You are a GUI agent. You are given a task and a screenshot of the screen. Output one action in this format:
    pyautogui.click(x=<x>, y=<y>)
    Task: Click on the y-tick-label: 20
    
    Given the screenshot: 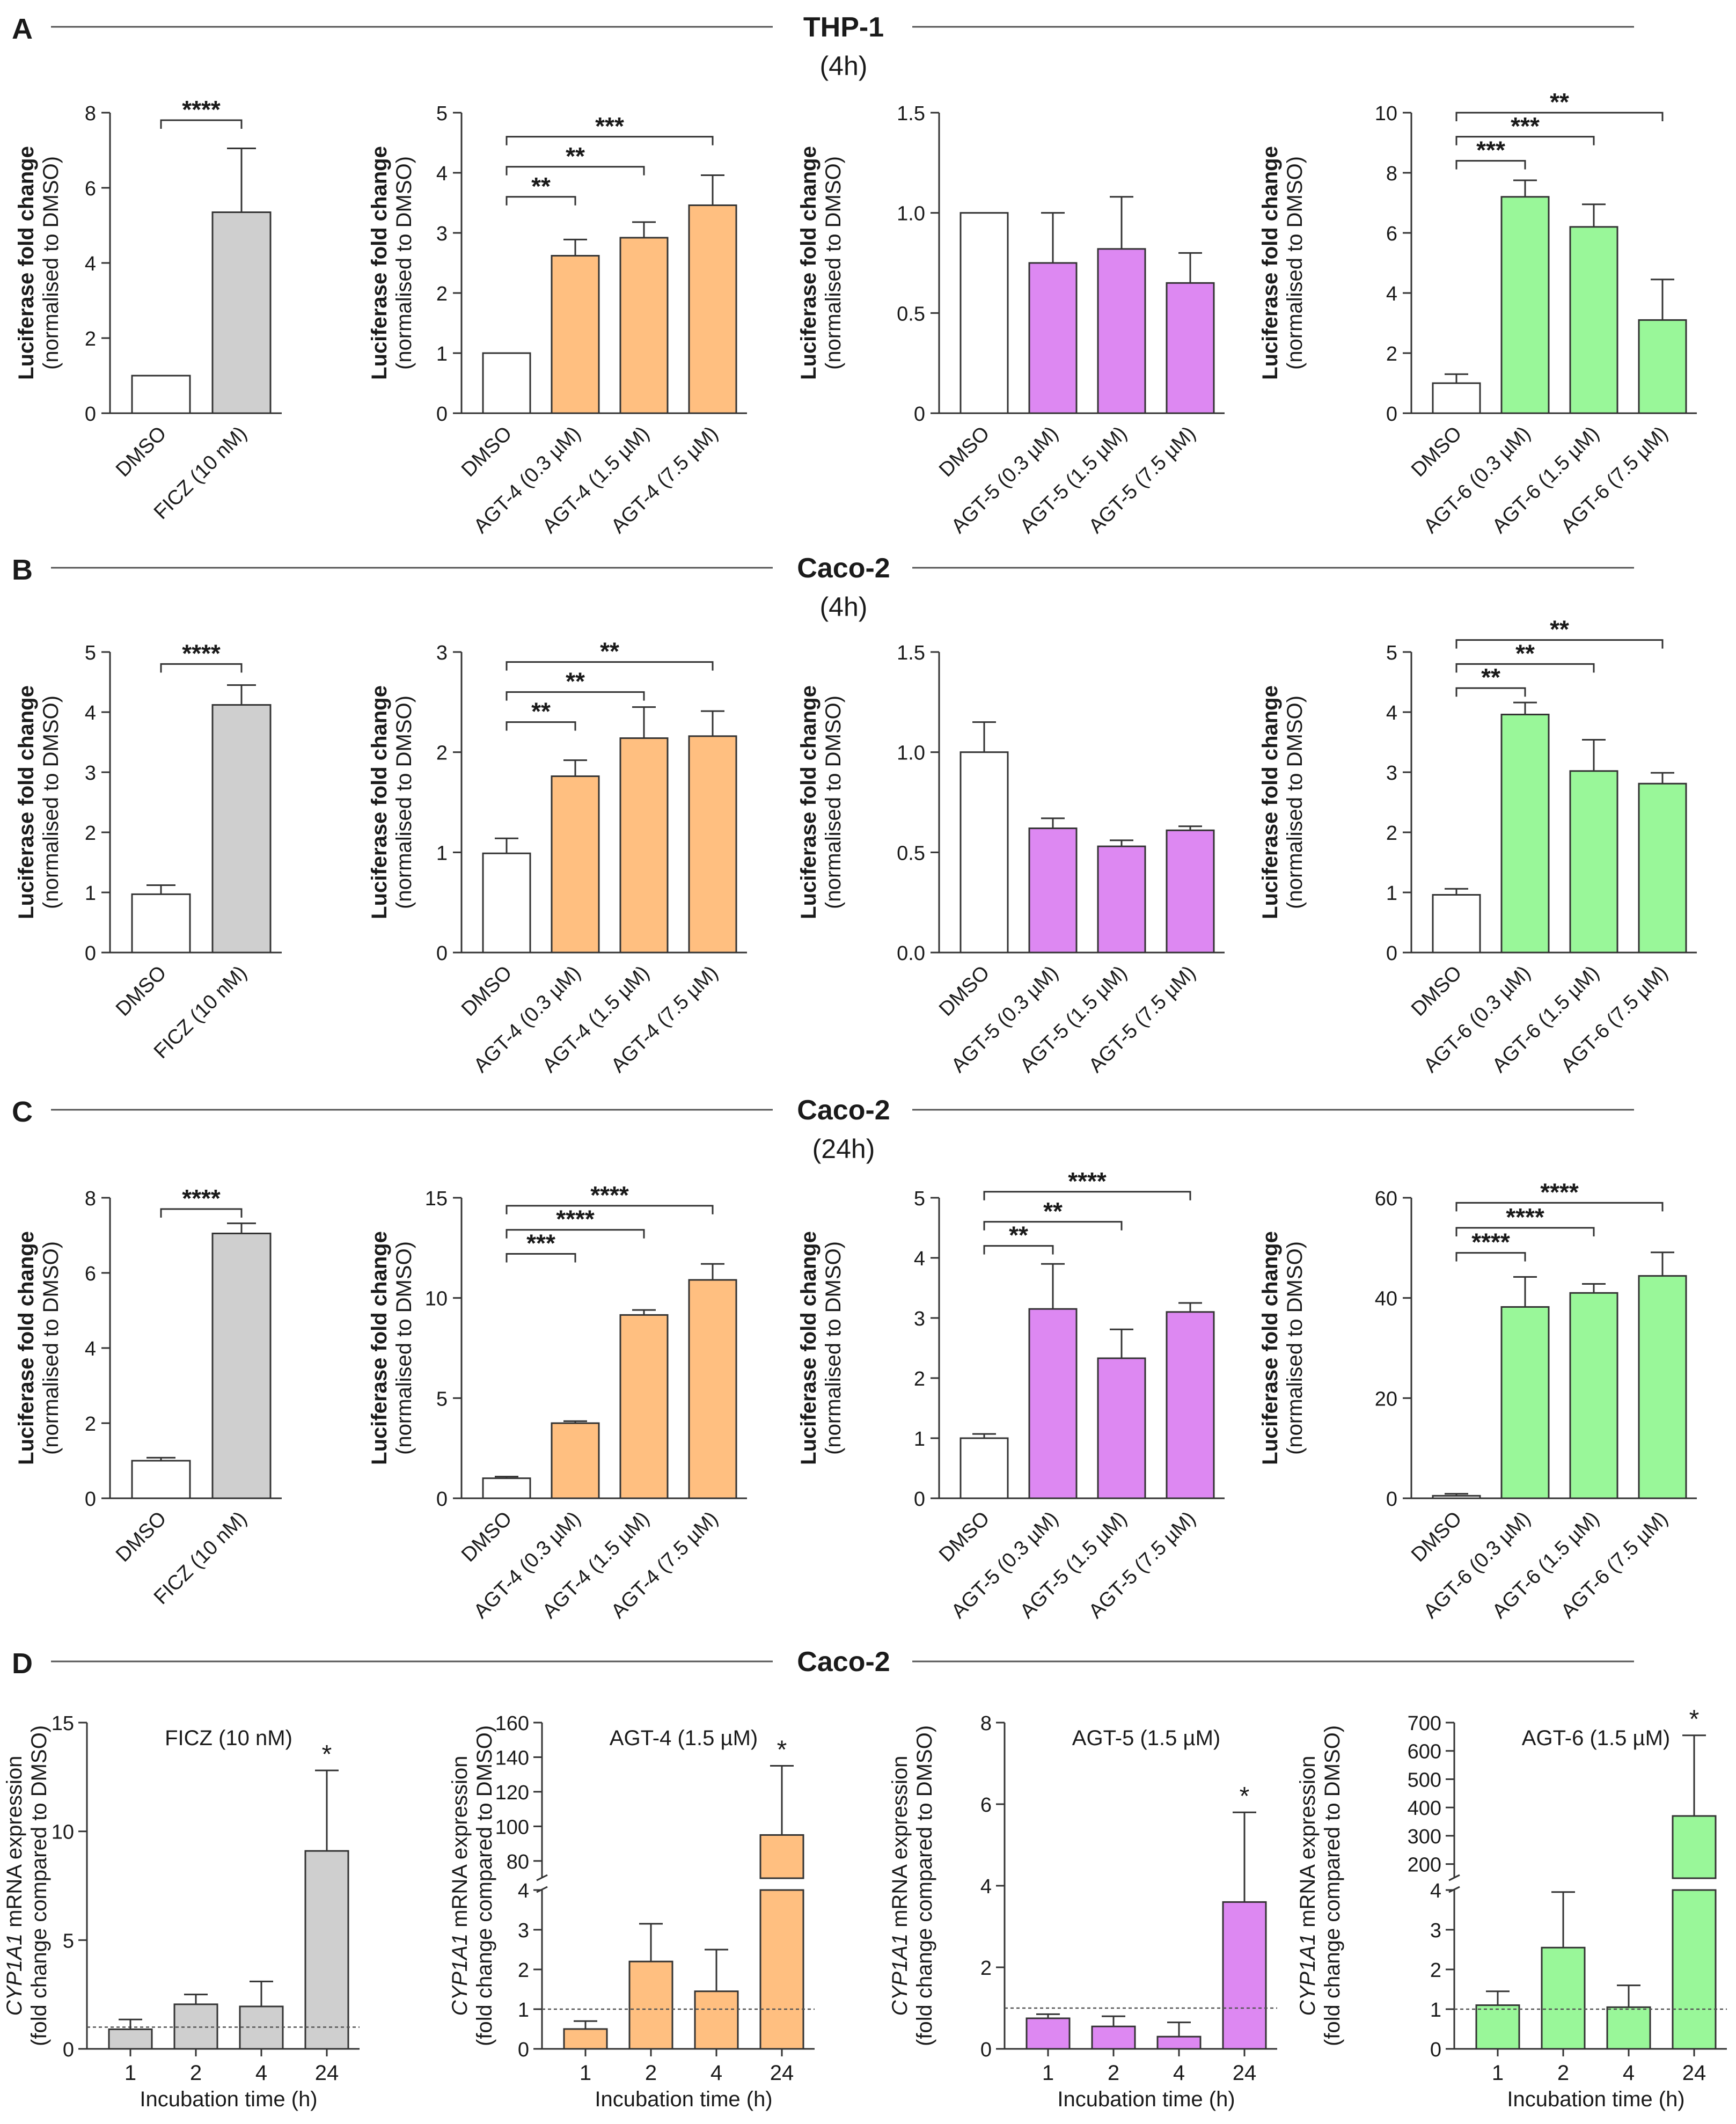 What is the action you would take?
    pyautogui.click(x=1386, y=1399)
    